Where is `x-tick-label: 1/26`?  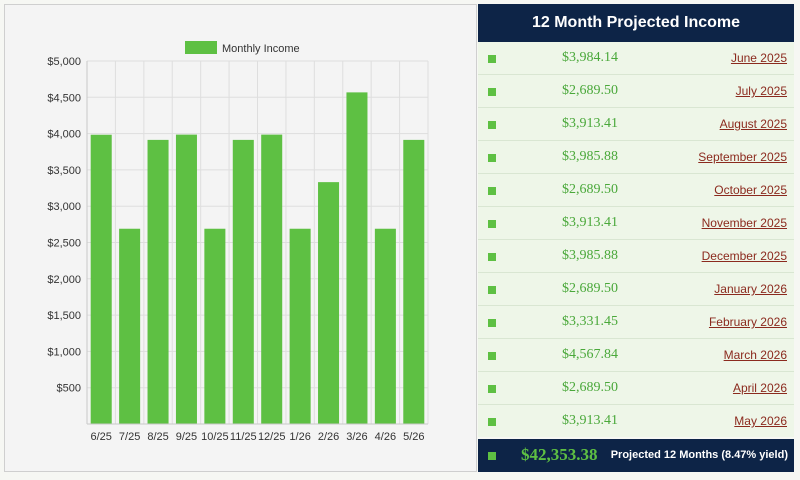 x-tick-label: 1/26 is located at coordinates (299, 437).